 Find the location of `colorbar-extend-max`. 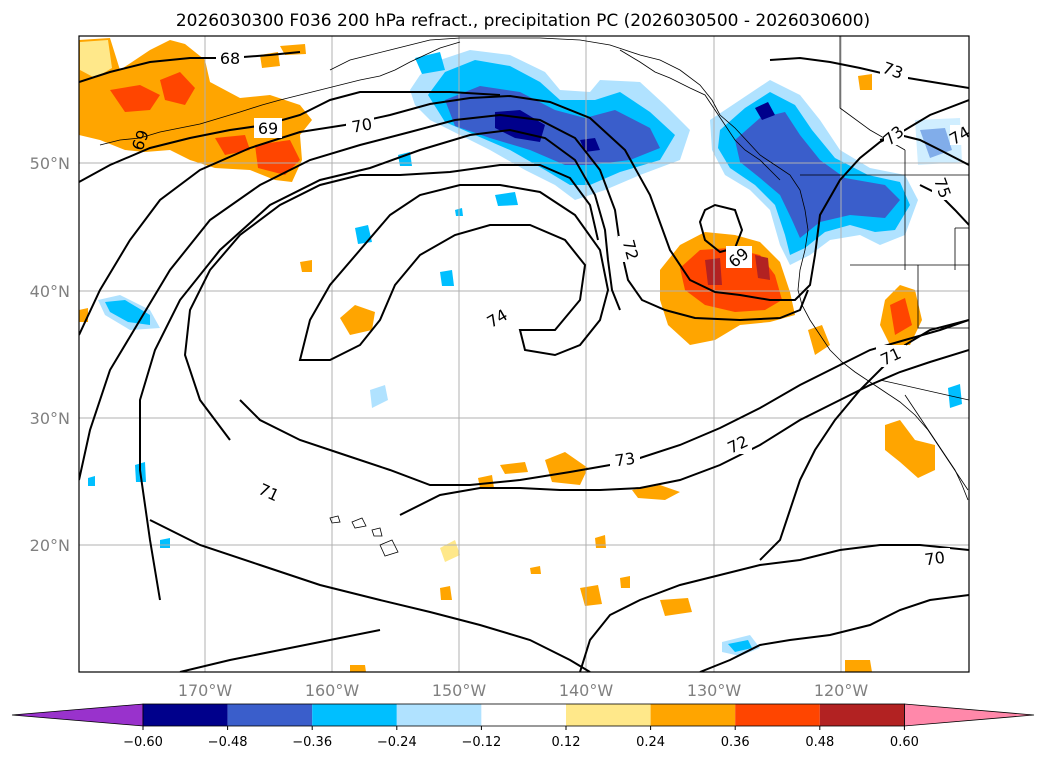

colorbar-extend-max is located at coordinates (969, 715).